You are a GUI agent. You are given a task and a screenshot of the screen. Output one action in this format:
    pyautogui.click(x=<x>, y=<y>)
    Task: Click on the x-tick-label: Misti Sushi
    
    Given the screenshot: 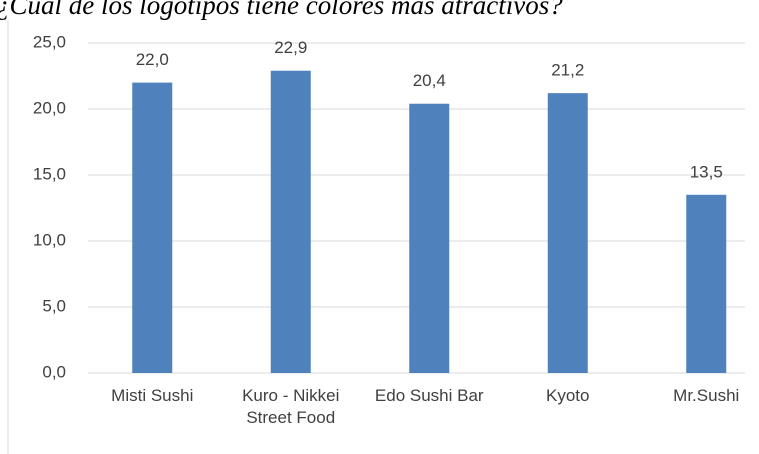 What is the action you would take?
    pyautogui.click(x=152, y=395)
    